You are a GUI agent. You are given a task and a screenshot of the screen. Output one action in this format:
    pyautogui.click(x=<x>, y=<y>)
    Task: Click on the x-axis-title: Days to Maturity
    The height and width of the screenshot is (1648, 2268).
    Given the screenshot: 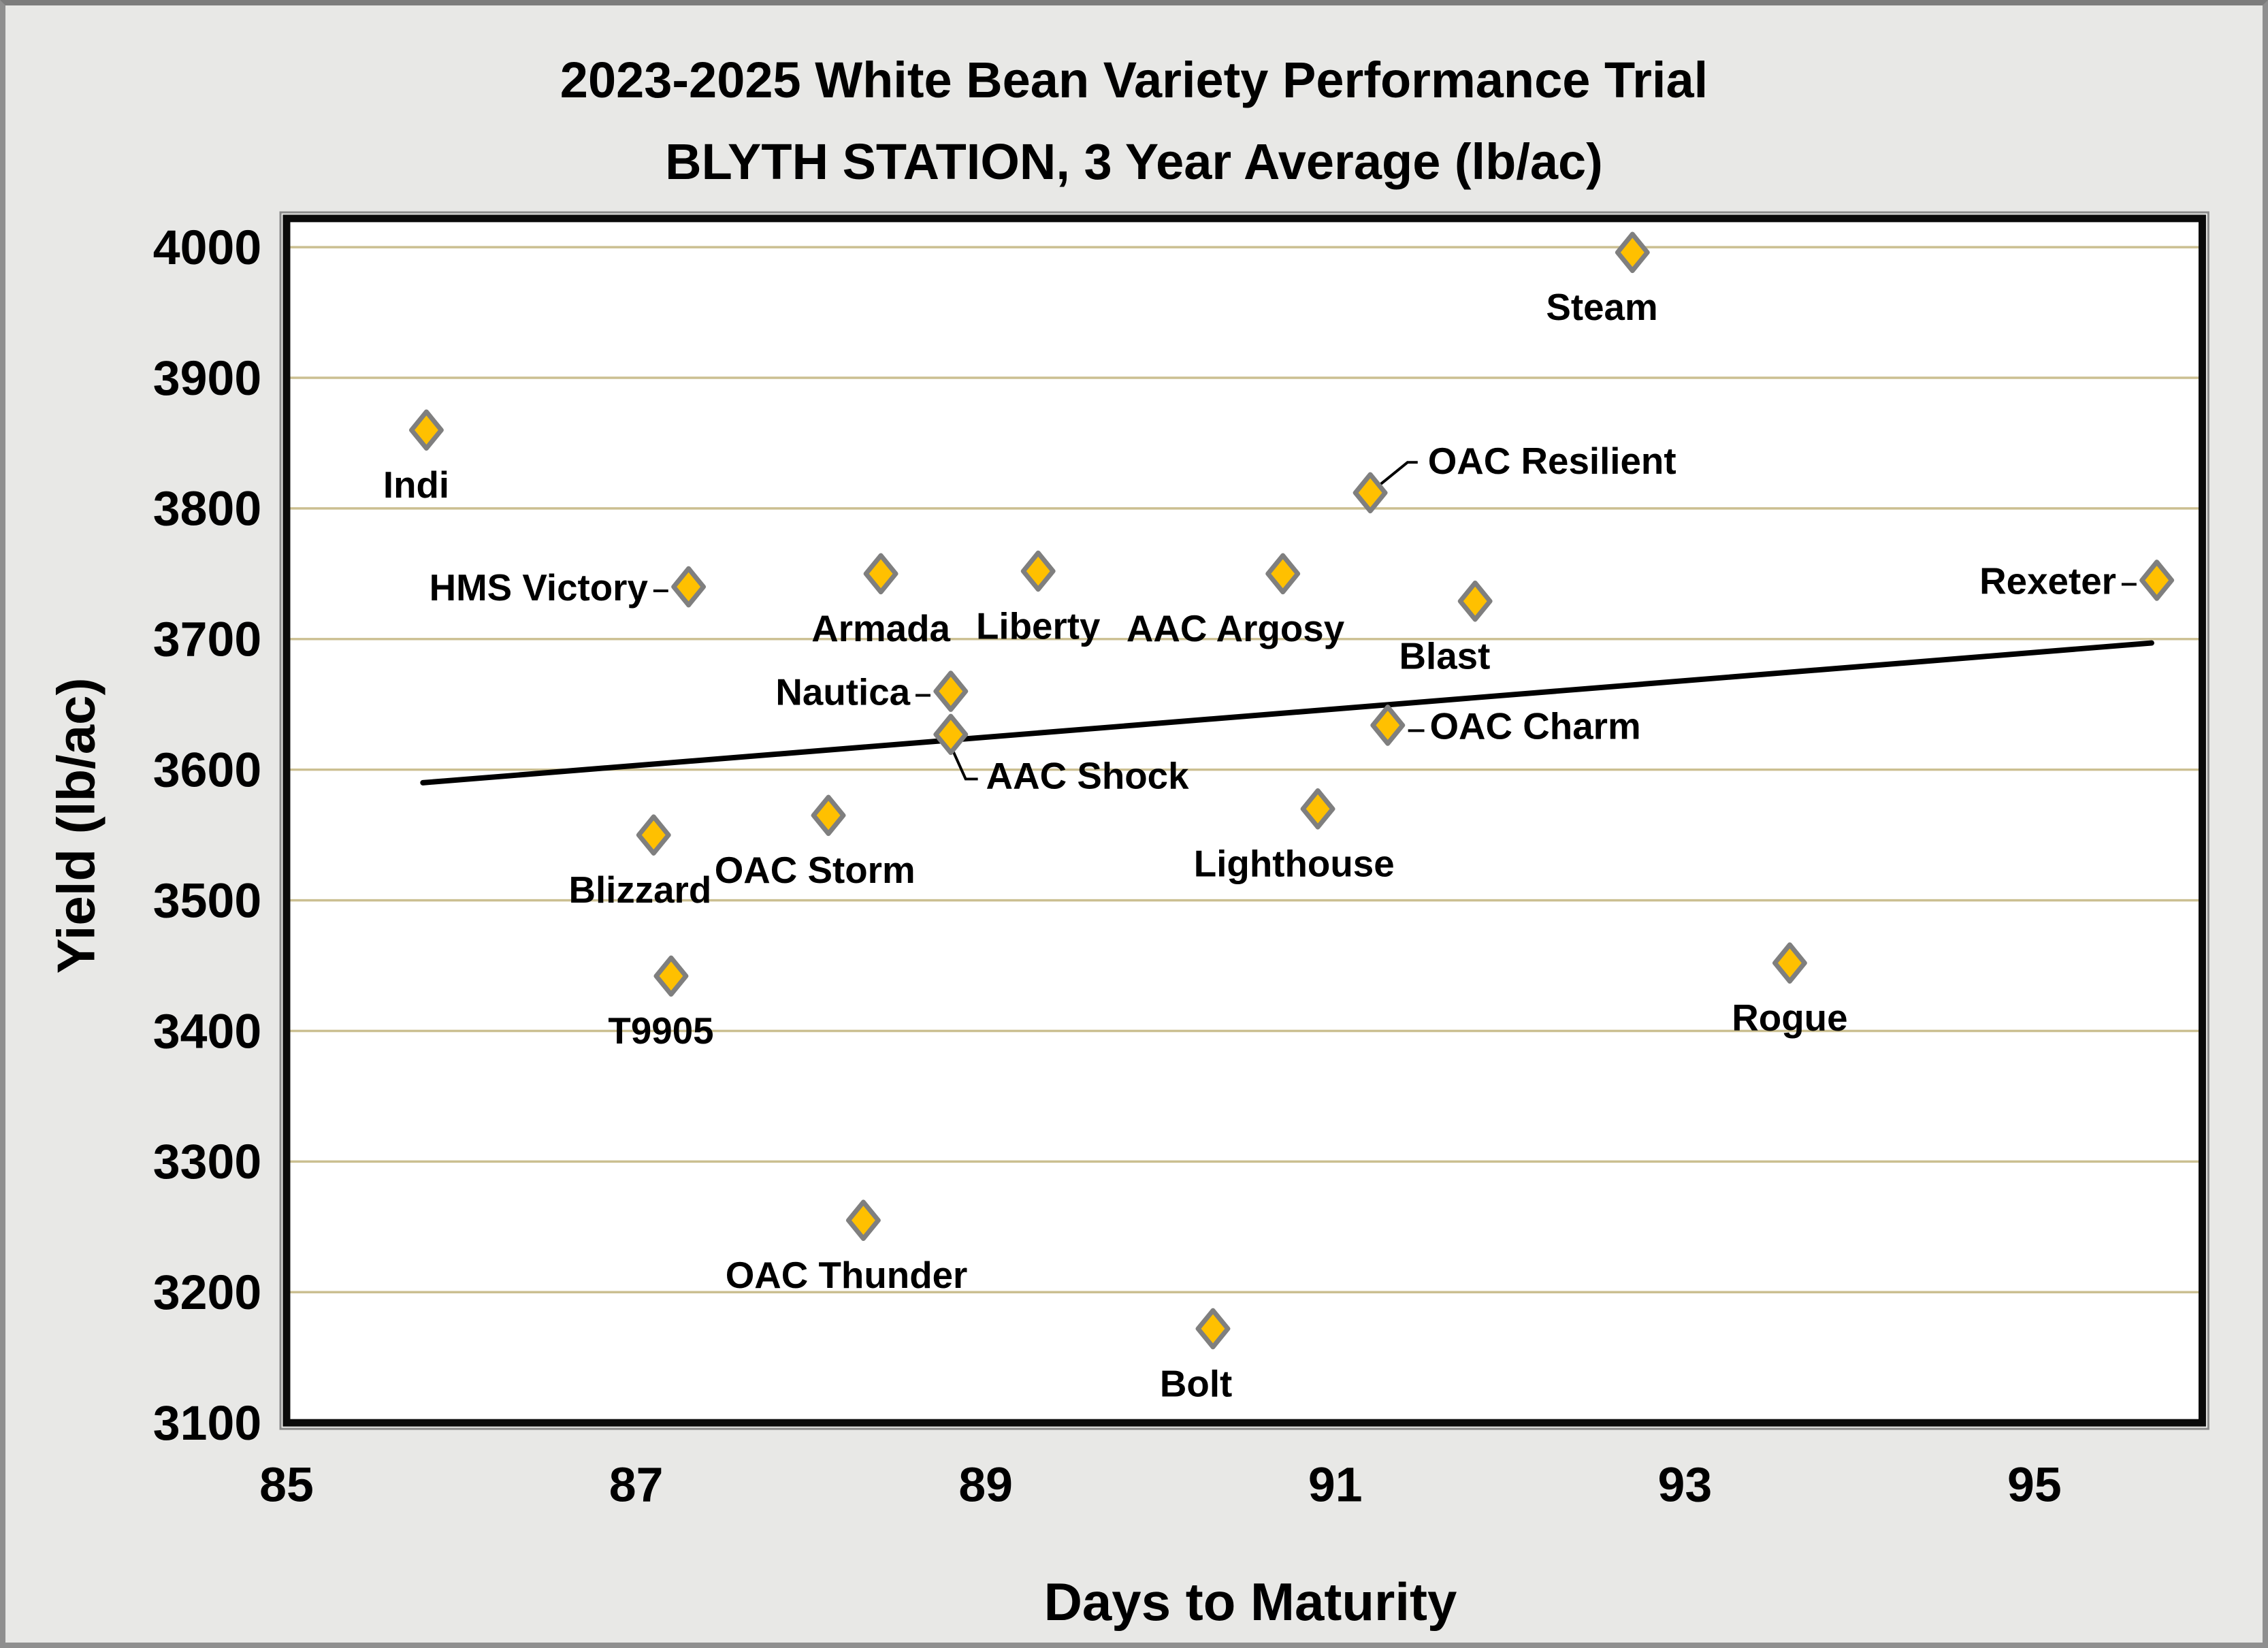 What is the action you would take?
    pyautogui.click(x=1250, y=1602)
    